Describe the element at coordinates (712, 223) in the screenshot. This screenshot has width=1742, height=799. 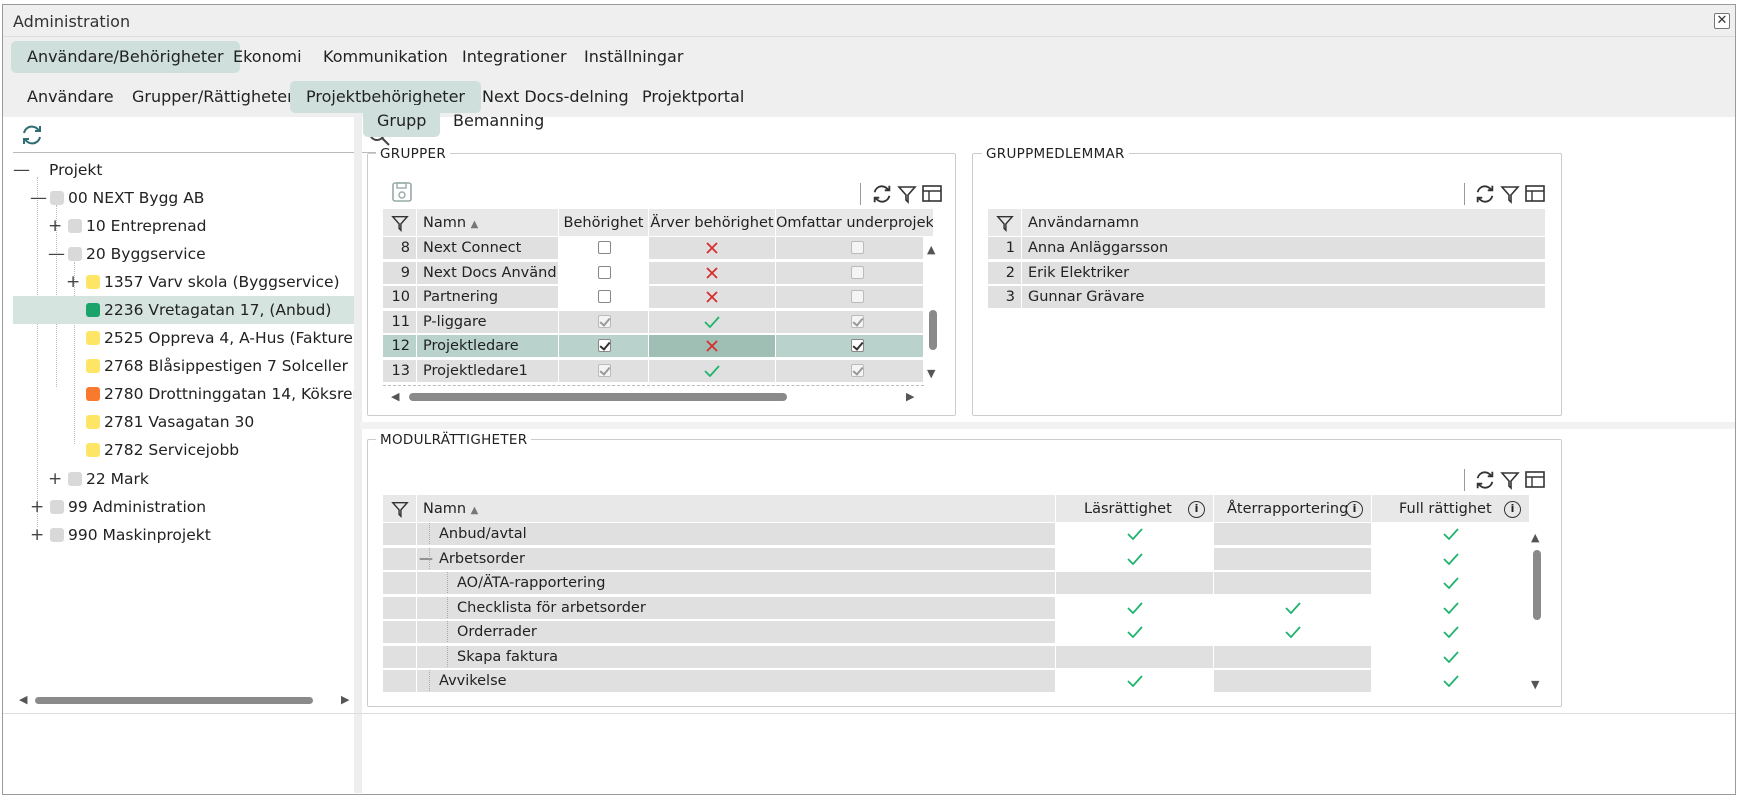
I see `column-header-arver: Ärver behörighet` at that location.